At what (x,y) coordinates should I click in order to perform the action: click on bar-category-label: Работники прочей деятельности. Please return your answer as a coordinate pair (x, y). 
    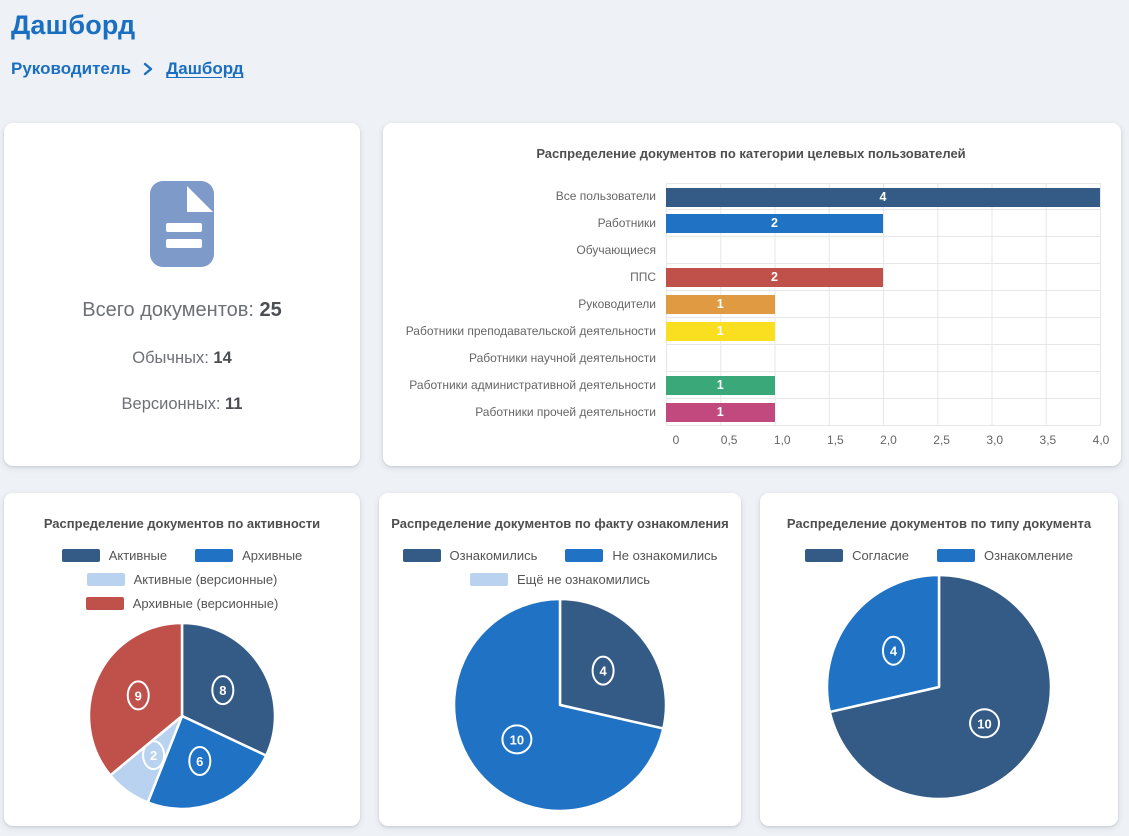
    Looking at the image, I should click on (565, 412).